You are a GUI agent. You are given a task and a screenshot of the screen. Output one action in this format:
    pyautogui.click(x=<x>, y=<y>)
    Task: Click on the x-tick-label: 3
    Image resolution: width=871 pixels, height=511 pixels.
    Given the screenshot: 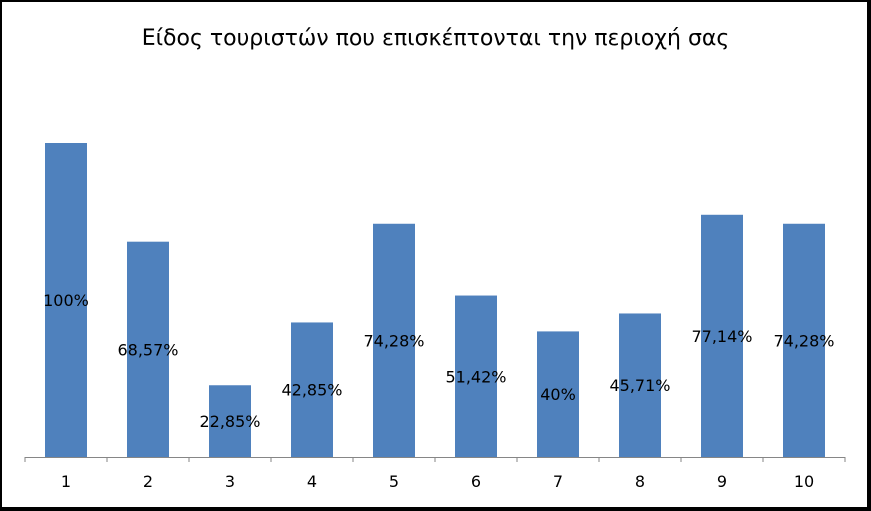 What is the action you would take?
    pyautogui.click(x=230, y=481)
    